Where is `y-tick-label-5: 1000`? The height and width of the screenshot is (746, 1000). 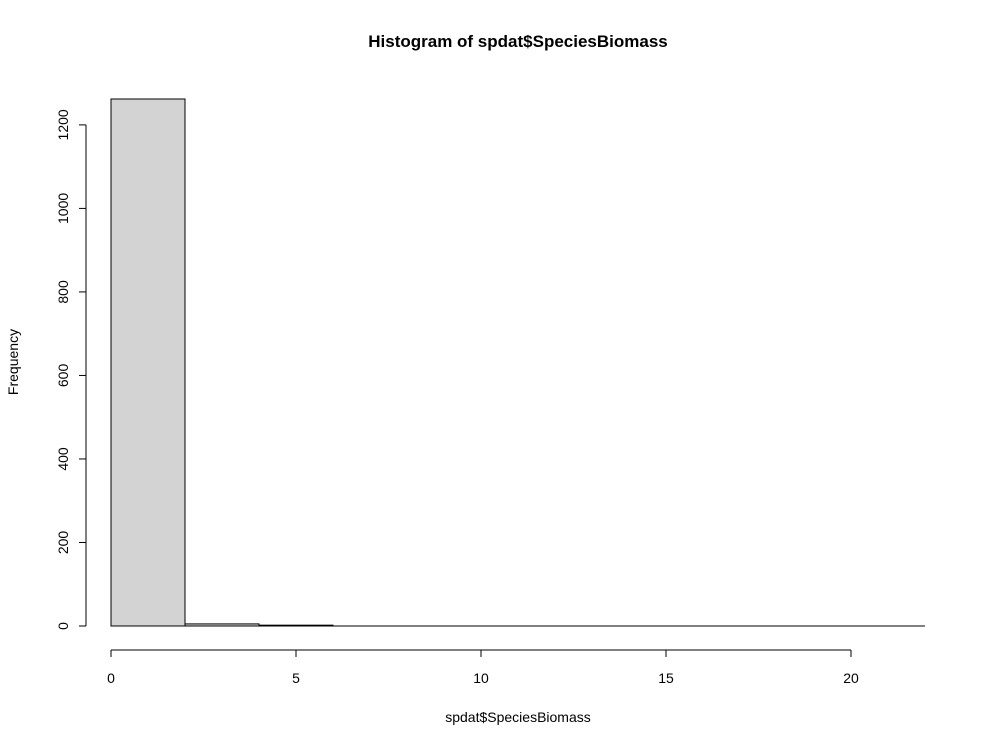 y-tick-label-5: 1000 is located at coordinates (63, 208).